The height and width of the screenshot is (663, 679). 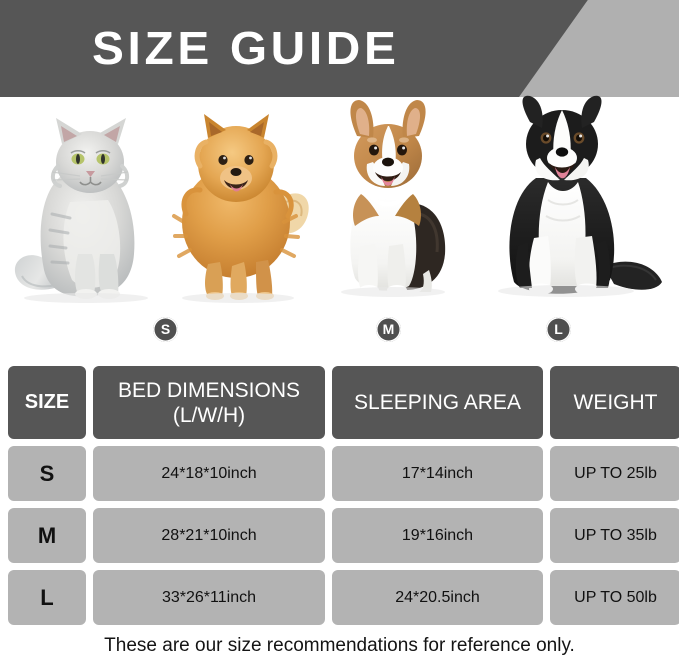 I want to click on cell-size: S, so click(x=47, y=473).